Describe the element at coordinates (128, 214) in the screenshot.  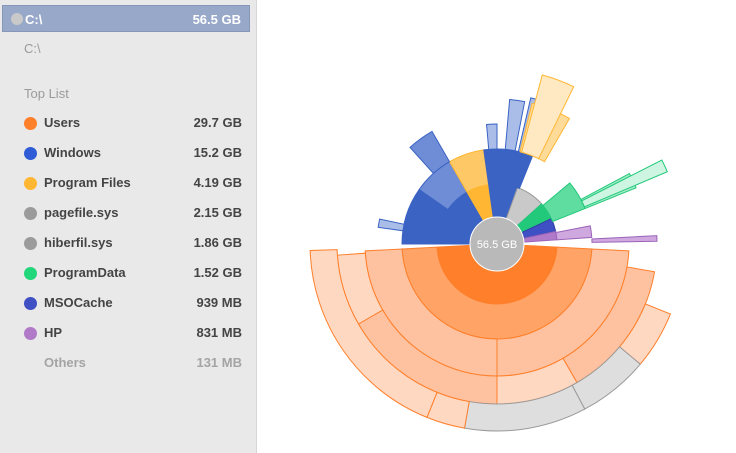
I see `toplist-item-pagefile: pagefile.sys 2.15 GB` at that location.